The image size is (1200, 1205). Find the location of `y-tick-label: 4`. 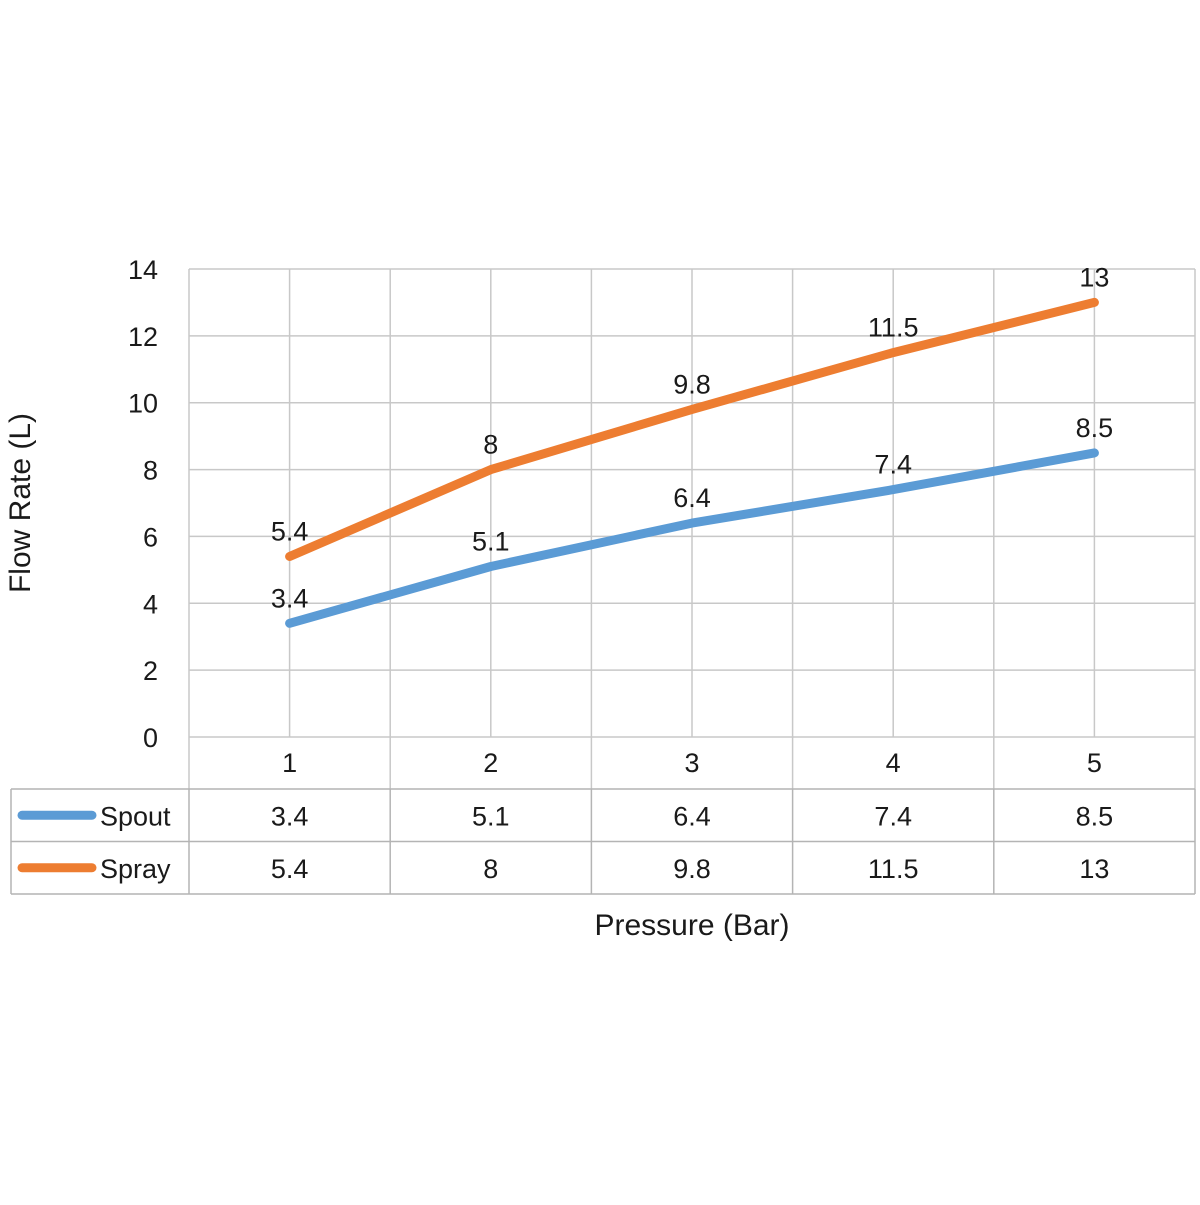

y-tick-label: 4 is located at coordinates (150, 604).